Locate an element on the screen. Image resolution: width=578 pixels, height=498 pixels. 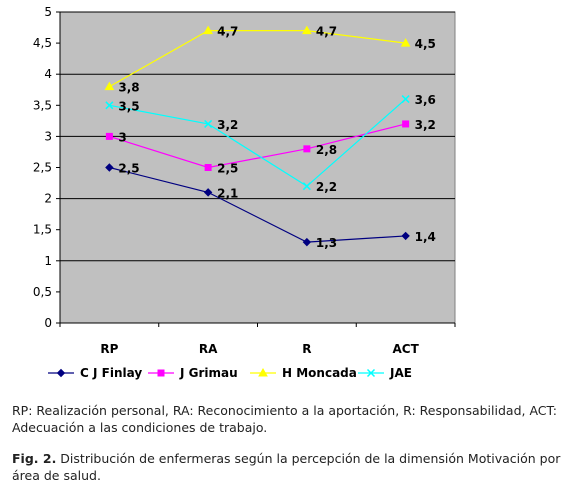
data-label: 1,4 is located at coordinates (425, 237).